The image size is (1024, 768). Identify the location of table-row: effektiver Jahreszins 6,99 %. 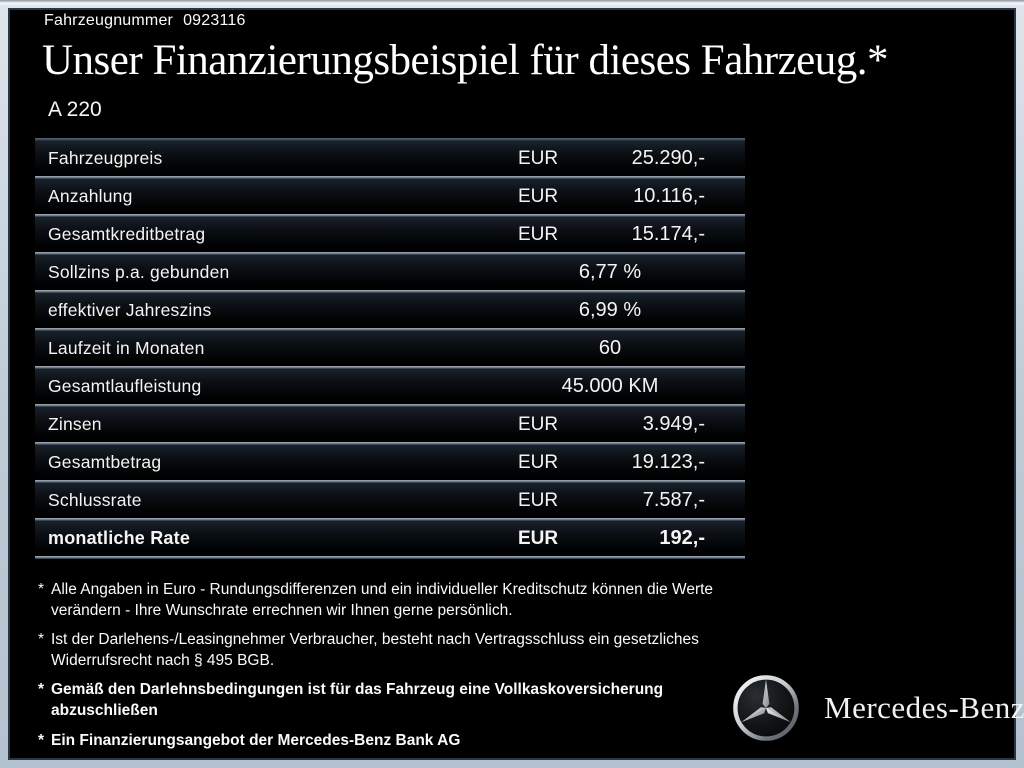
(390, 310).